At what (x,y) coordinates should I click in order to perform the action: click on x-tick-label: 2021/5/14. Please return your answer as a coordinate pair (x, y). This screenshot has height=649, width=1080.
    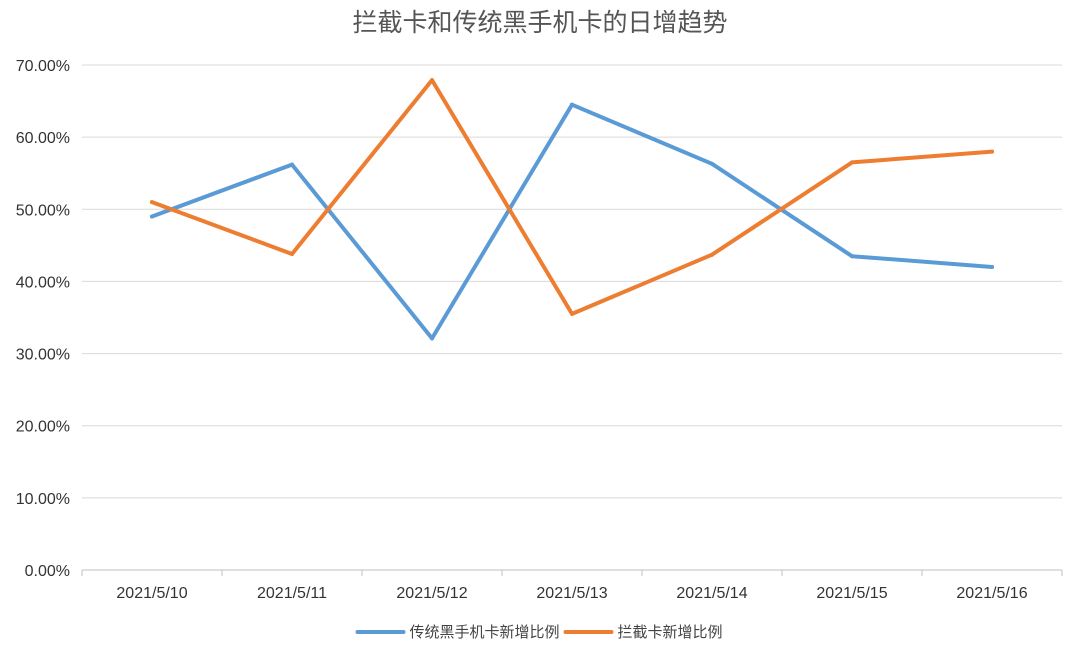
    Looking at the image, I should click on (711, 593).